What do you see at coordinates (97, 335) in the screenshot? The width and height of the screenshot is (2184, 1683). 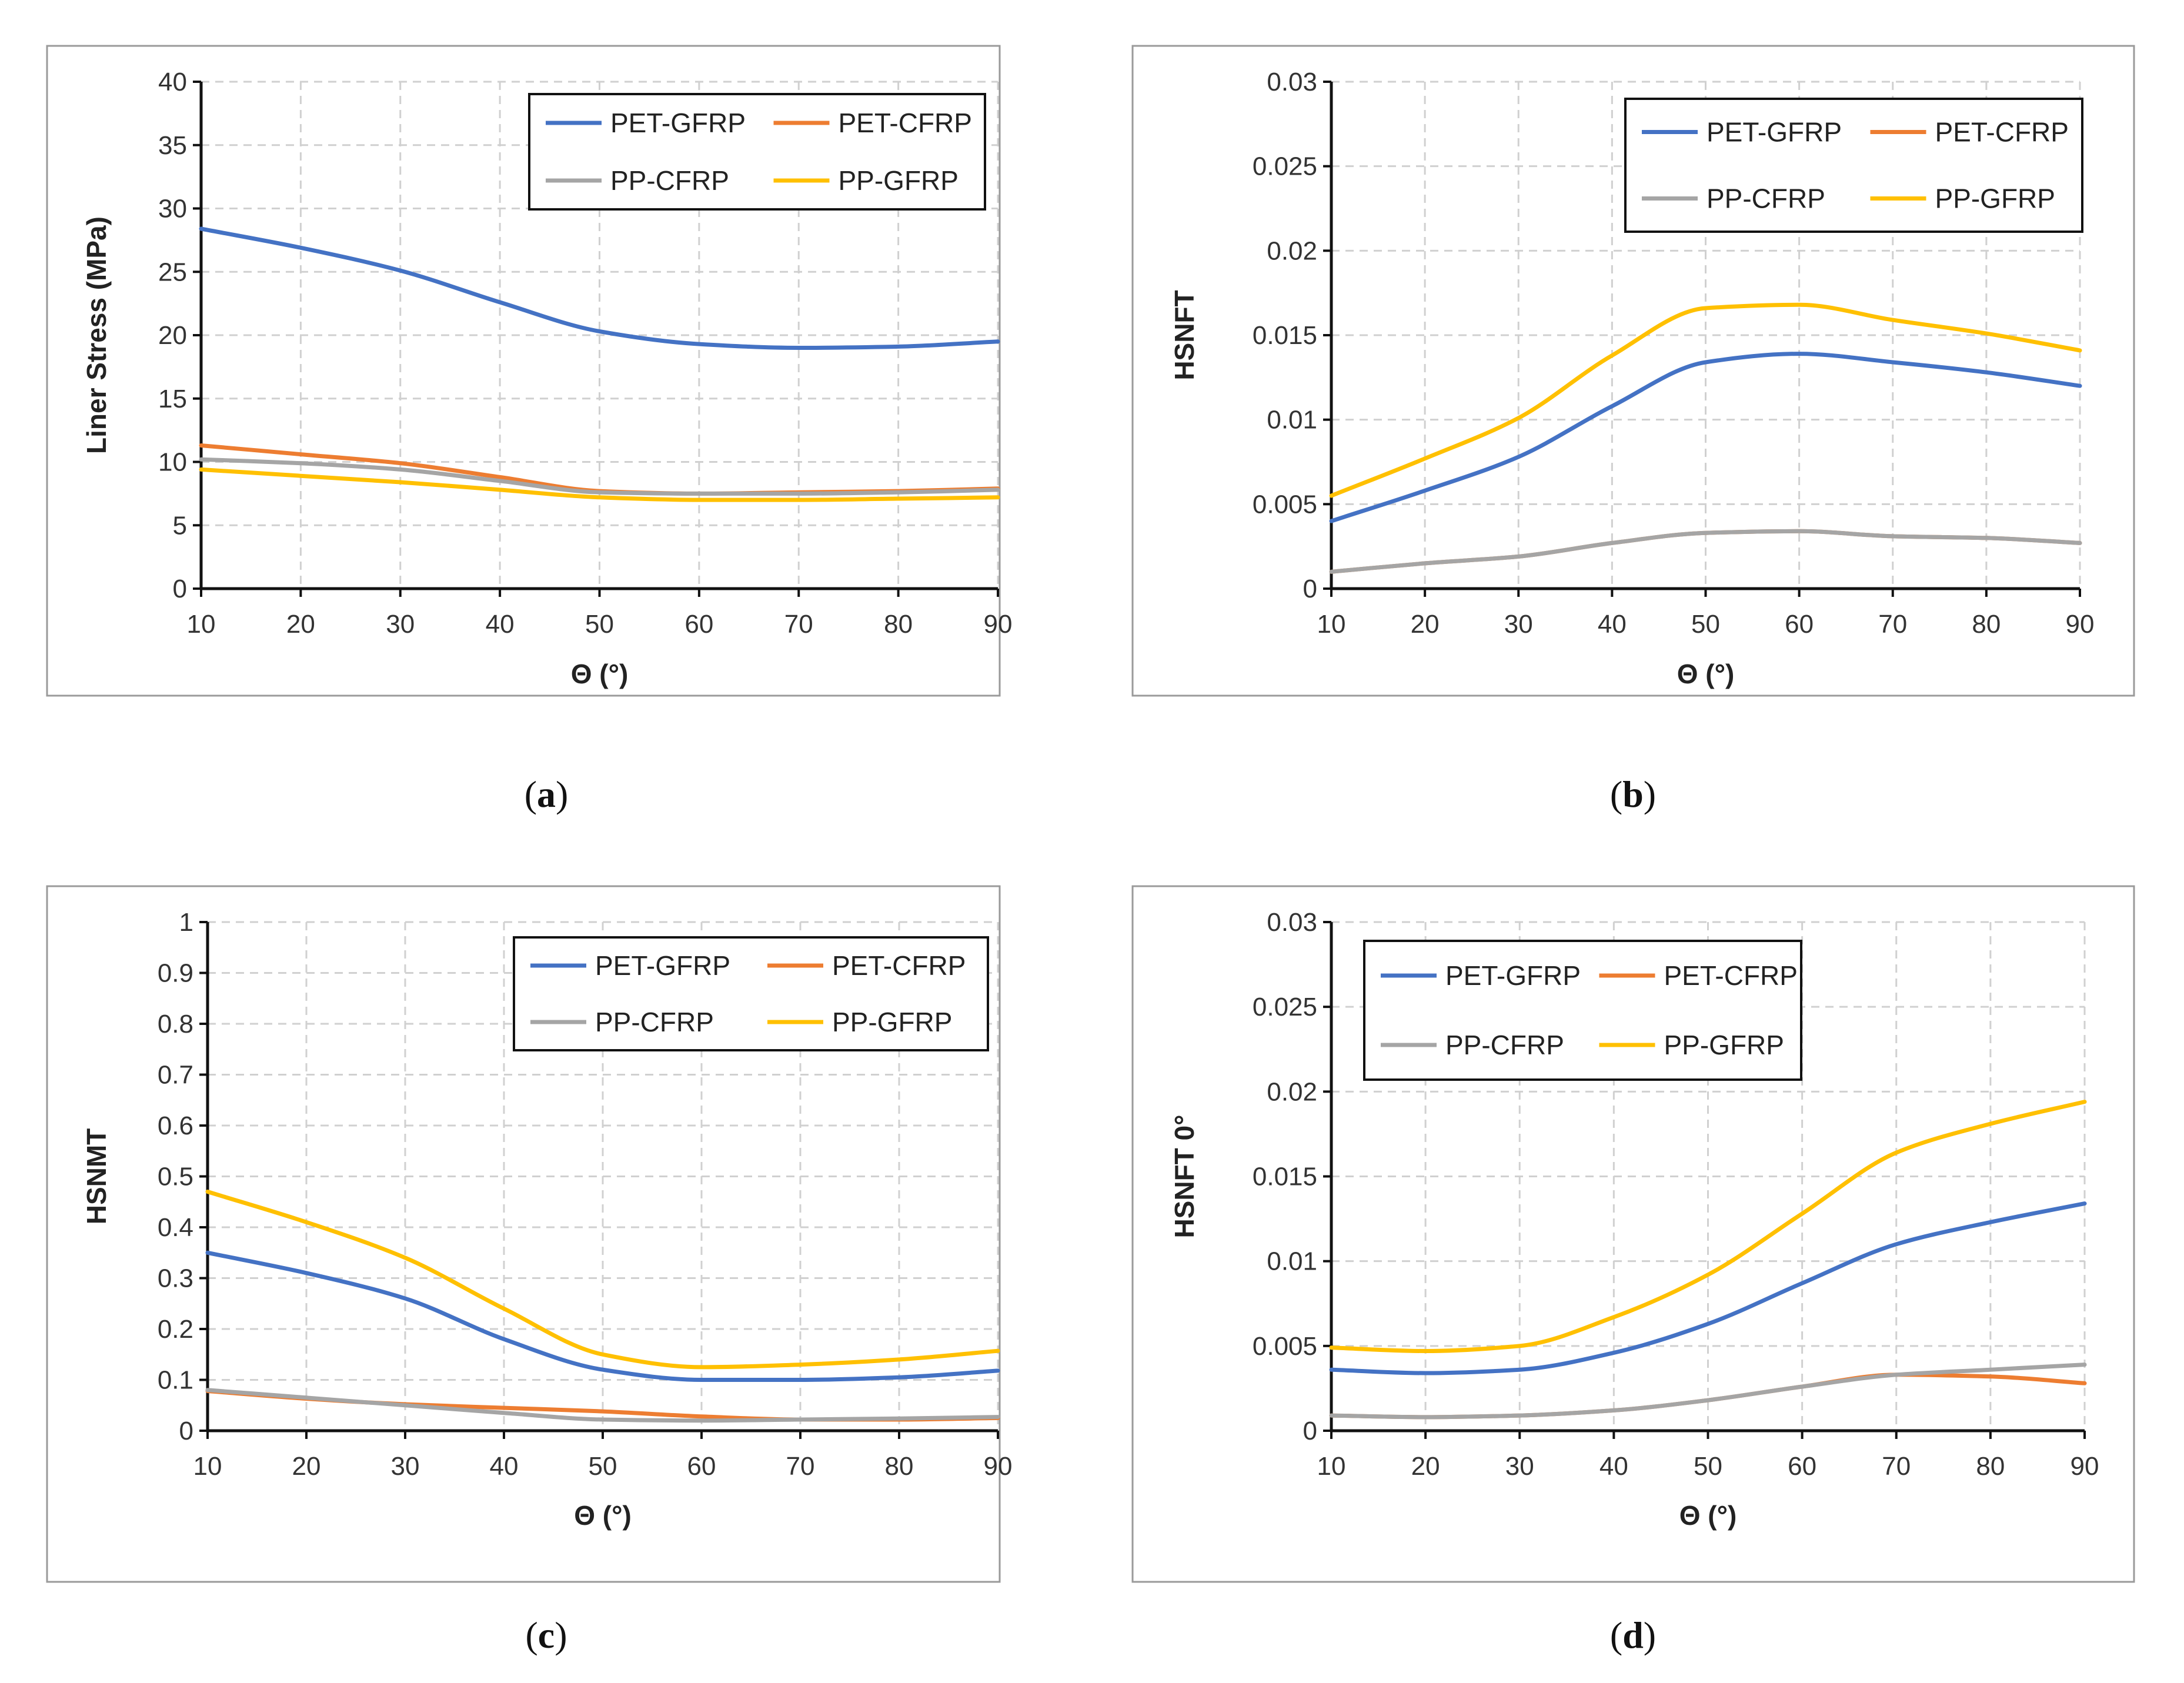 I see `y-axis-title: Liner Stress (MPa)` at bounding box center [97, 335].